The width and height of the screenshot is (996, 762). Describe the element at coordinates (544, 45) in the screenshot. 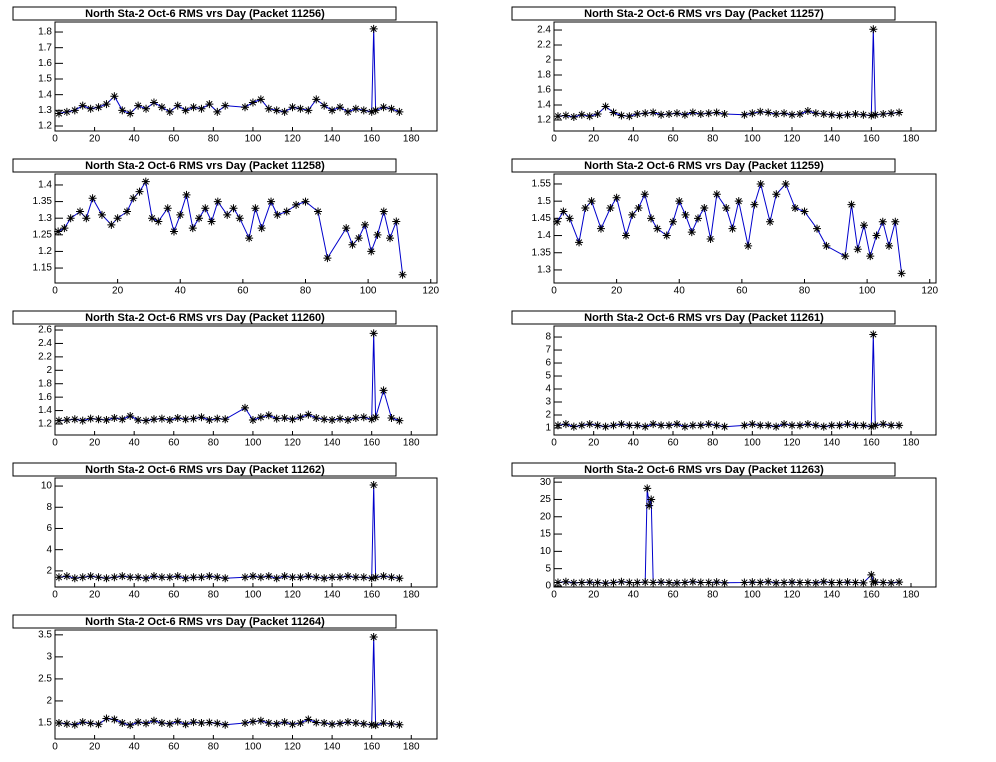

I see `y-tick-label: 2.2` at that location.